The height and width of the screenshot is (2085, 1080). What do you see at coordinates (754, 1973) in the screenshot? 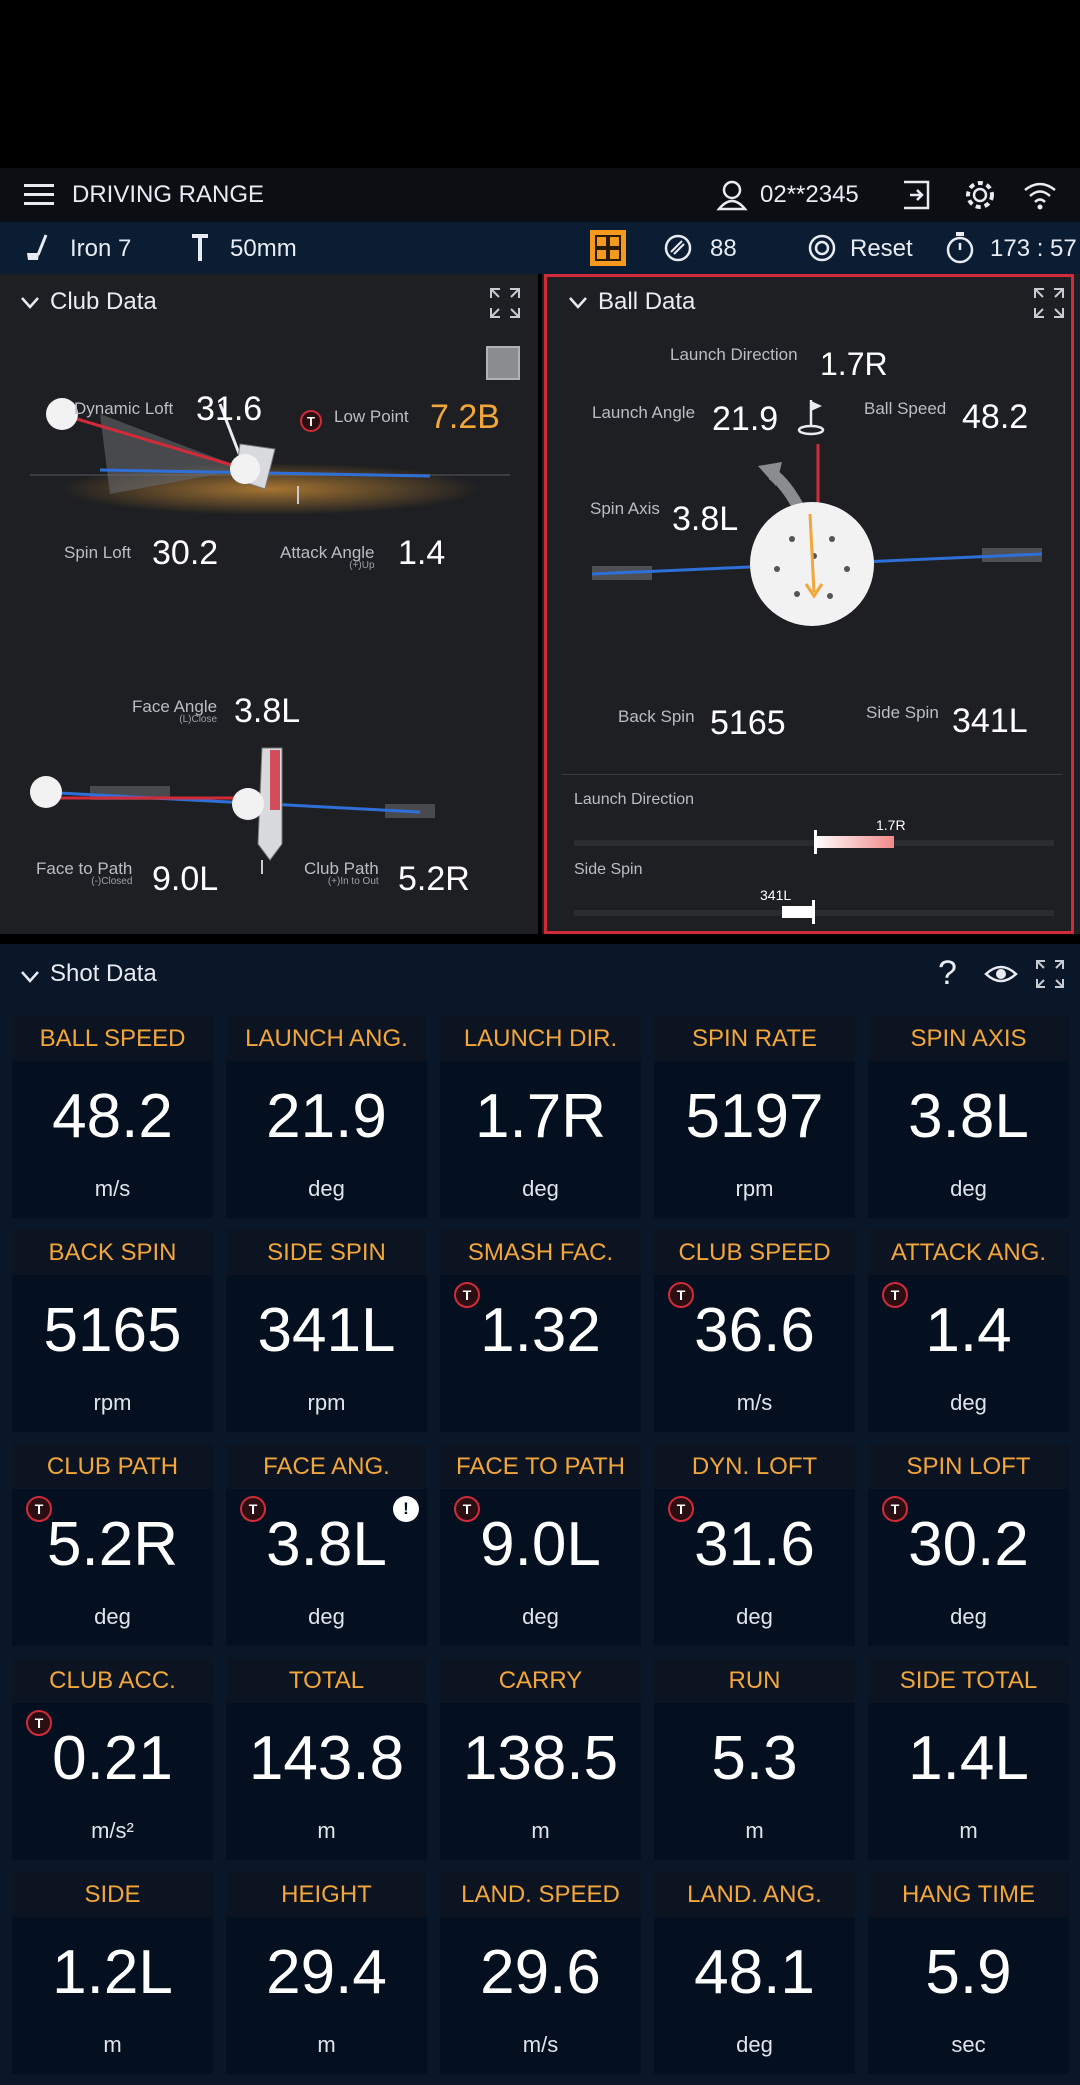
I see `shot-card: LAND. ANG. 48.1 deg` at bounding box center [754, 1973].